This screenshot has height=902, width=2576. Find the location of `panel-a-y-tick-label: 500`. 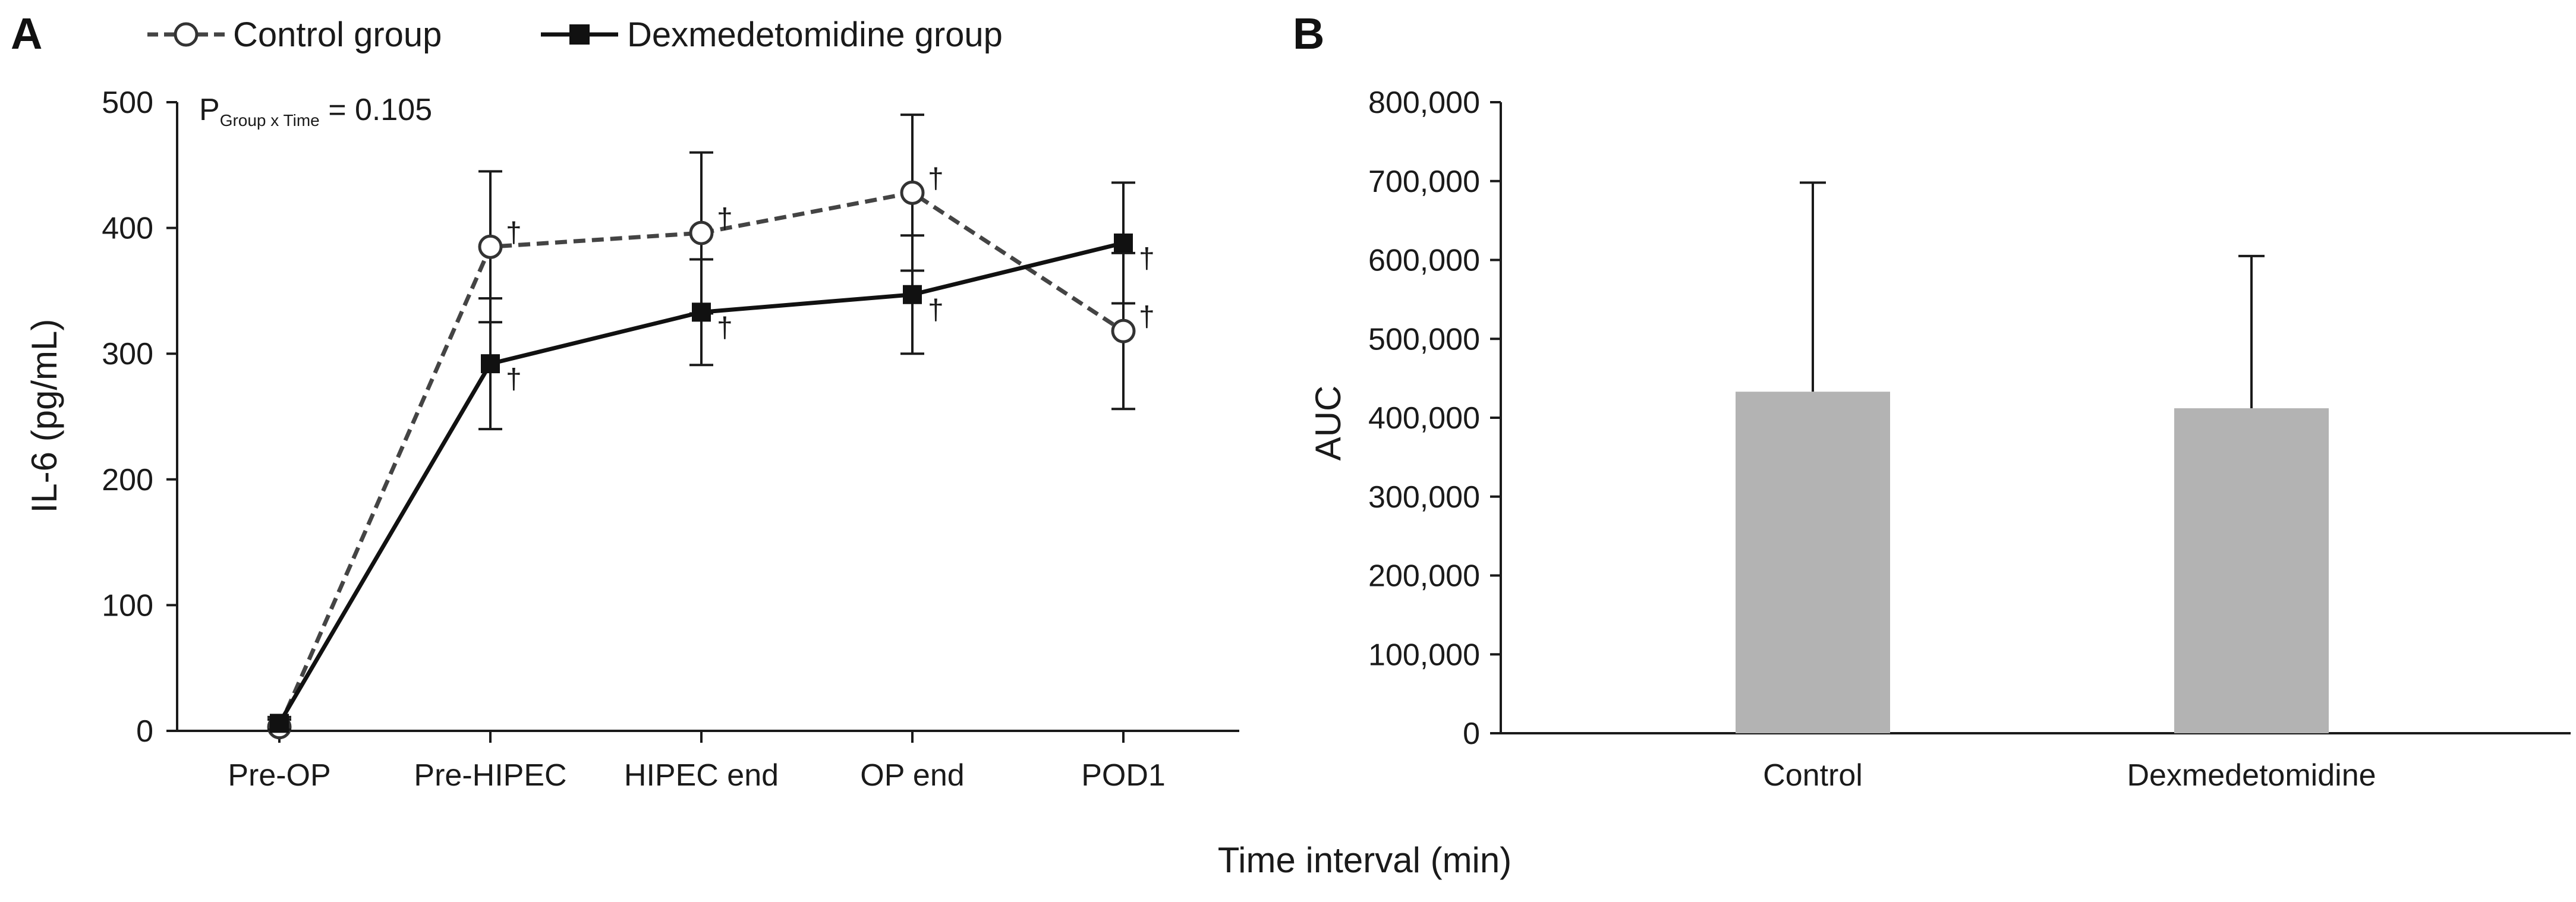

panel-a-y-tick-label: 500 is located at coordinates (127, 103).